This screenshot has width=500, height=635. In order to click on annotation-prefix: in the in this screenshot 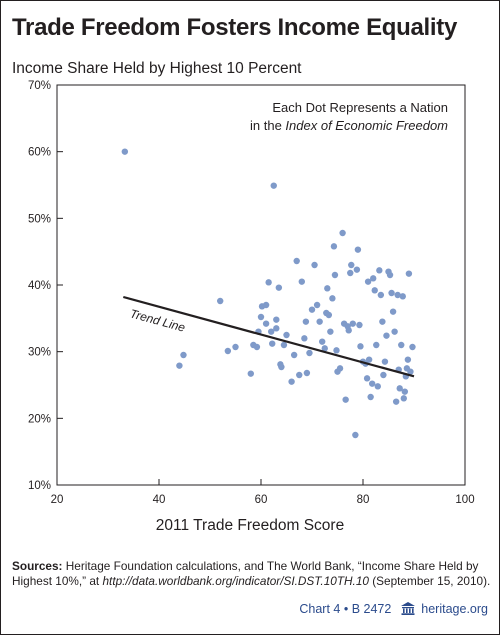, I will do `click(268, 125)`.